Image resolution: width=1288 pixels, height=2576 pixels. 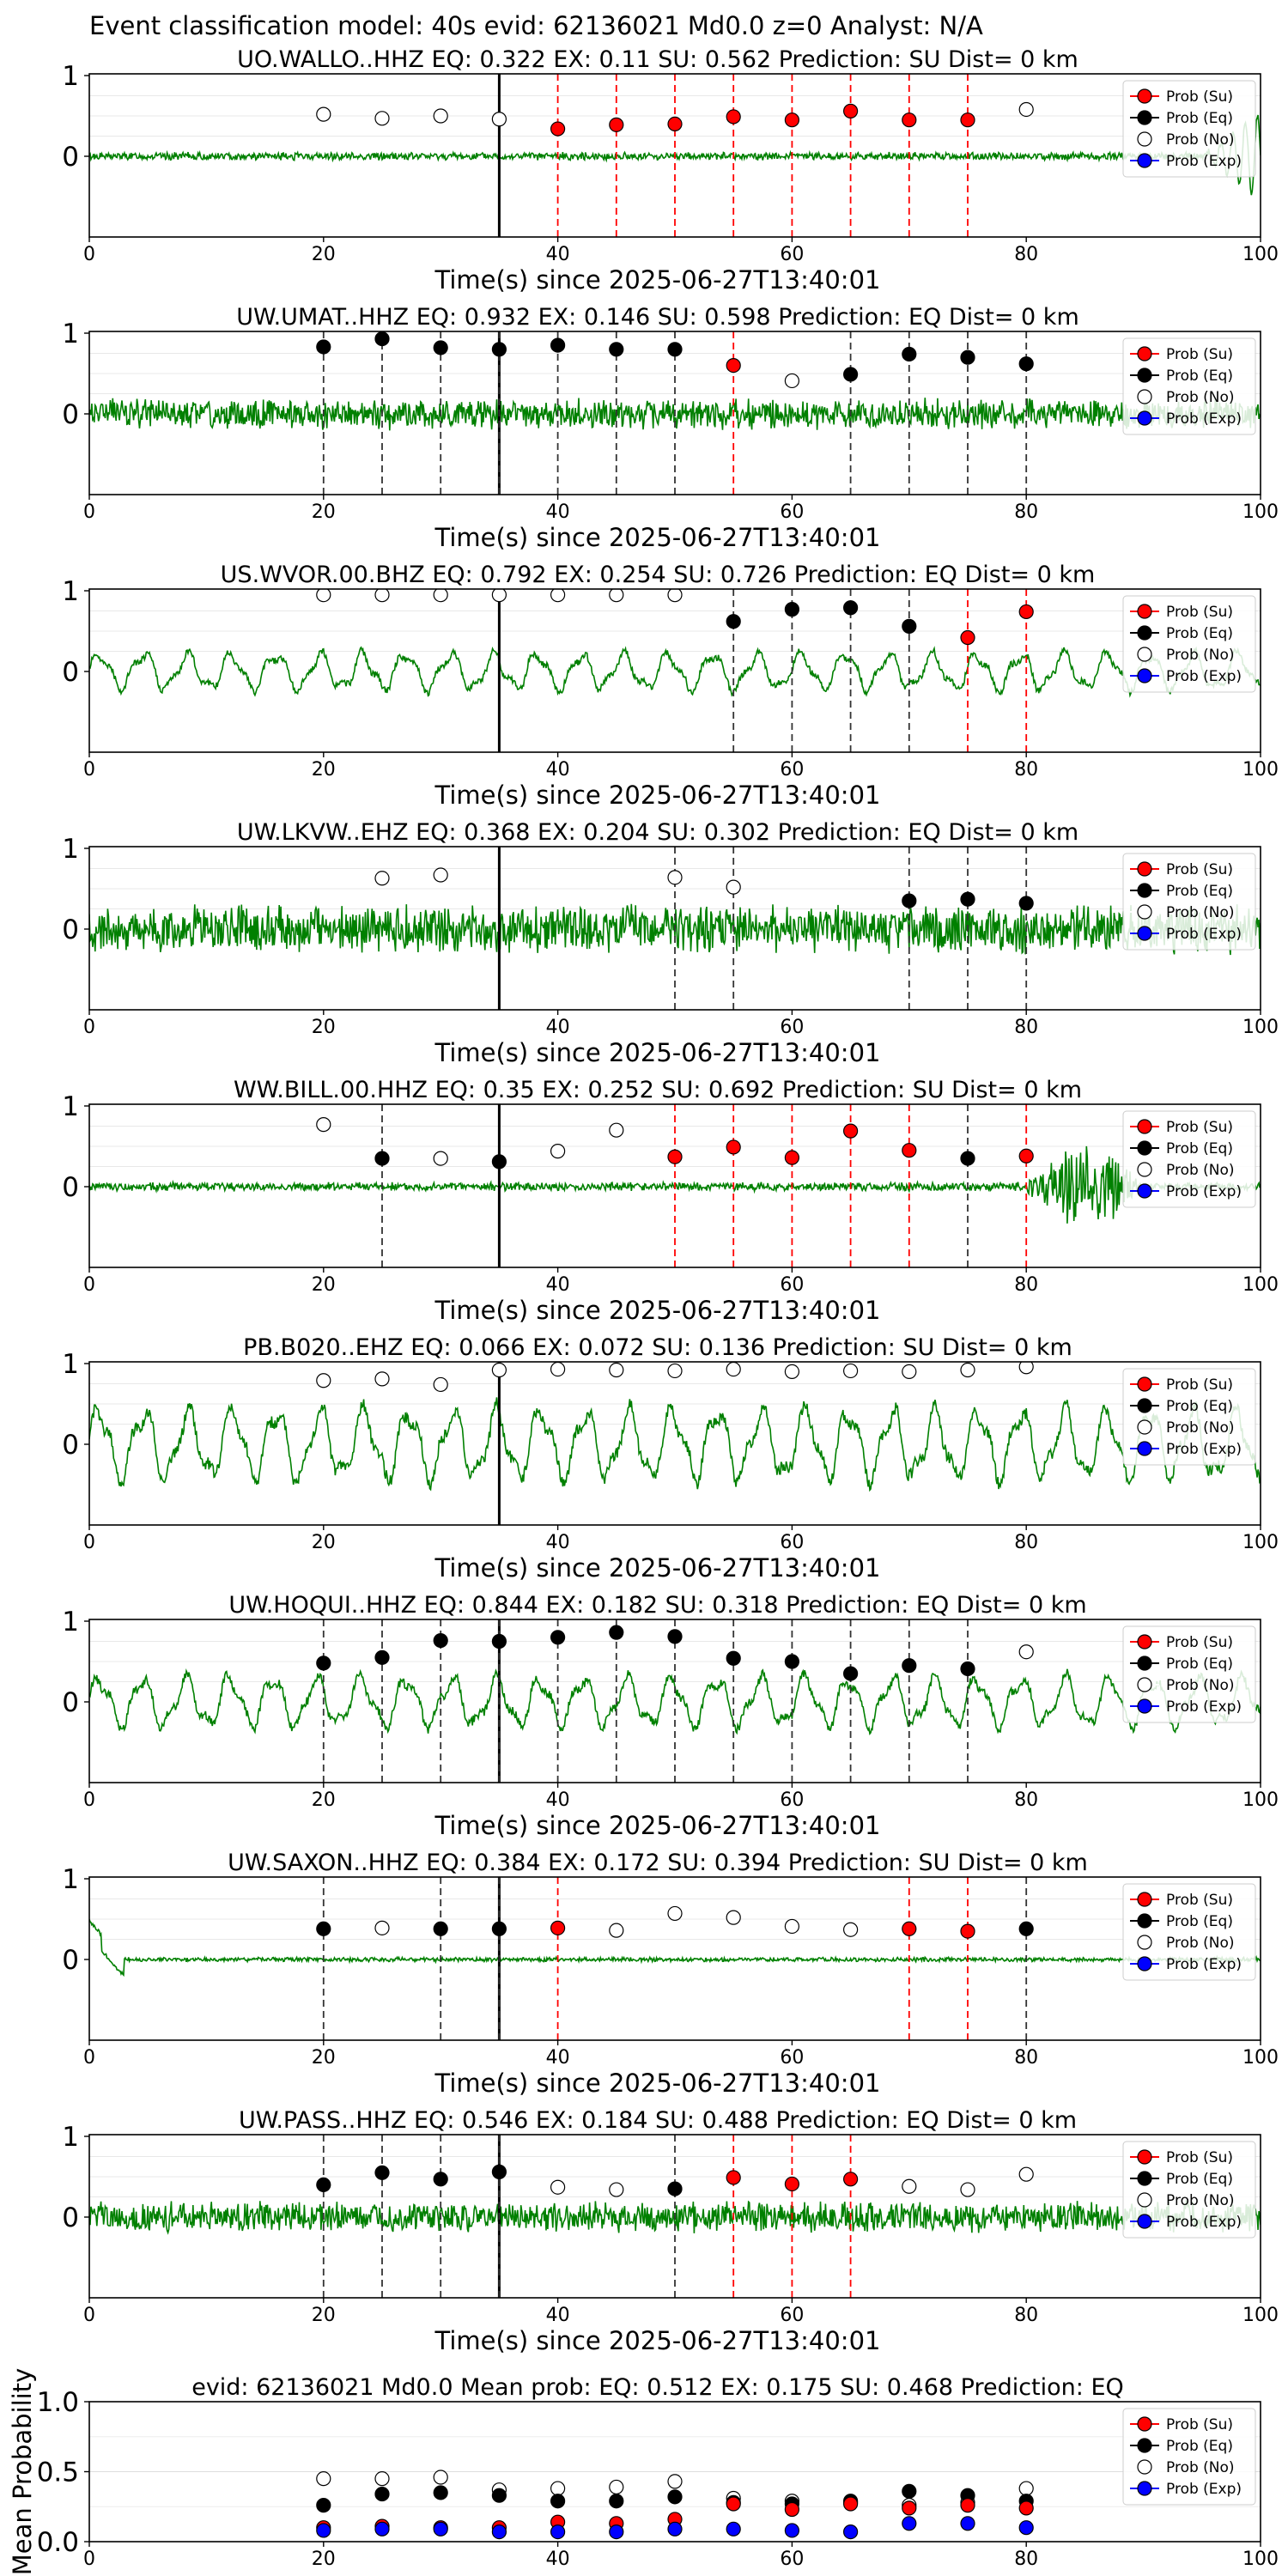 I want to click on legend-label: Prob (Su), so click(x=1199, y=355).